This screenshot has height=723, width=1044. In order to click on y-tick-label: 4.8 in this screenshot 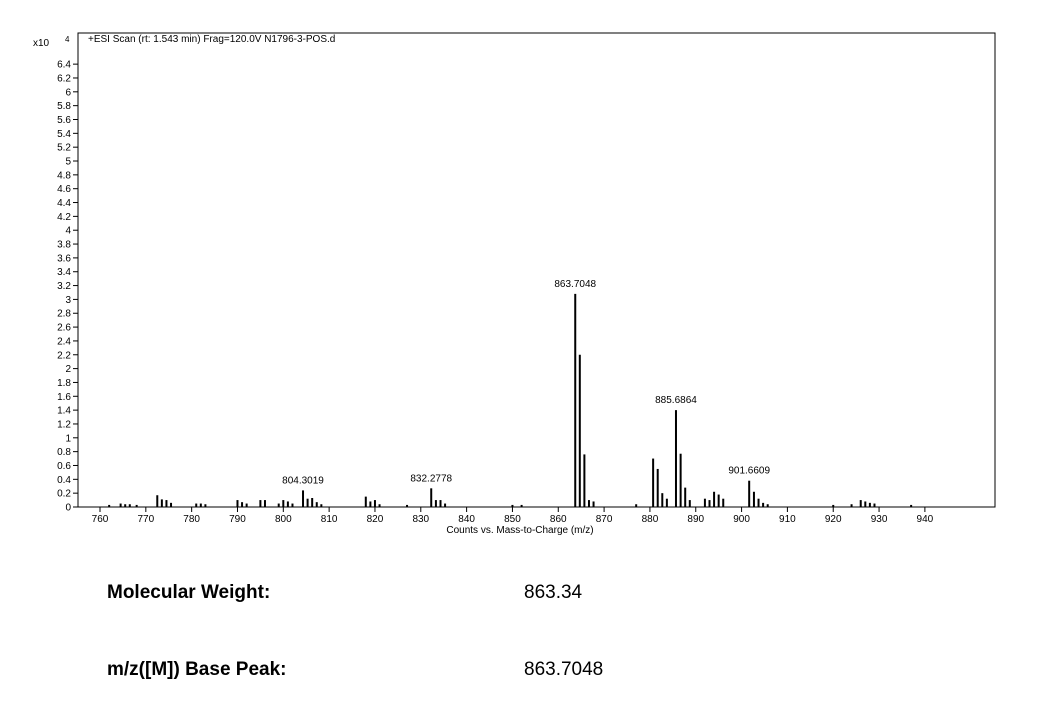, I will do `click(64, 175)`.